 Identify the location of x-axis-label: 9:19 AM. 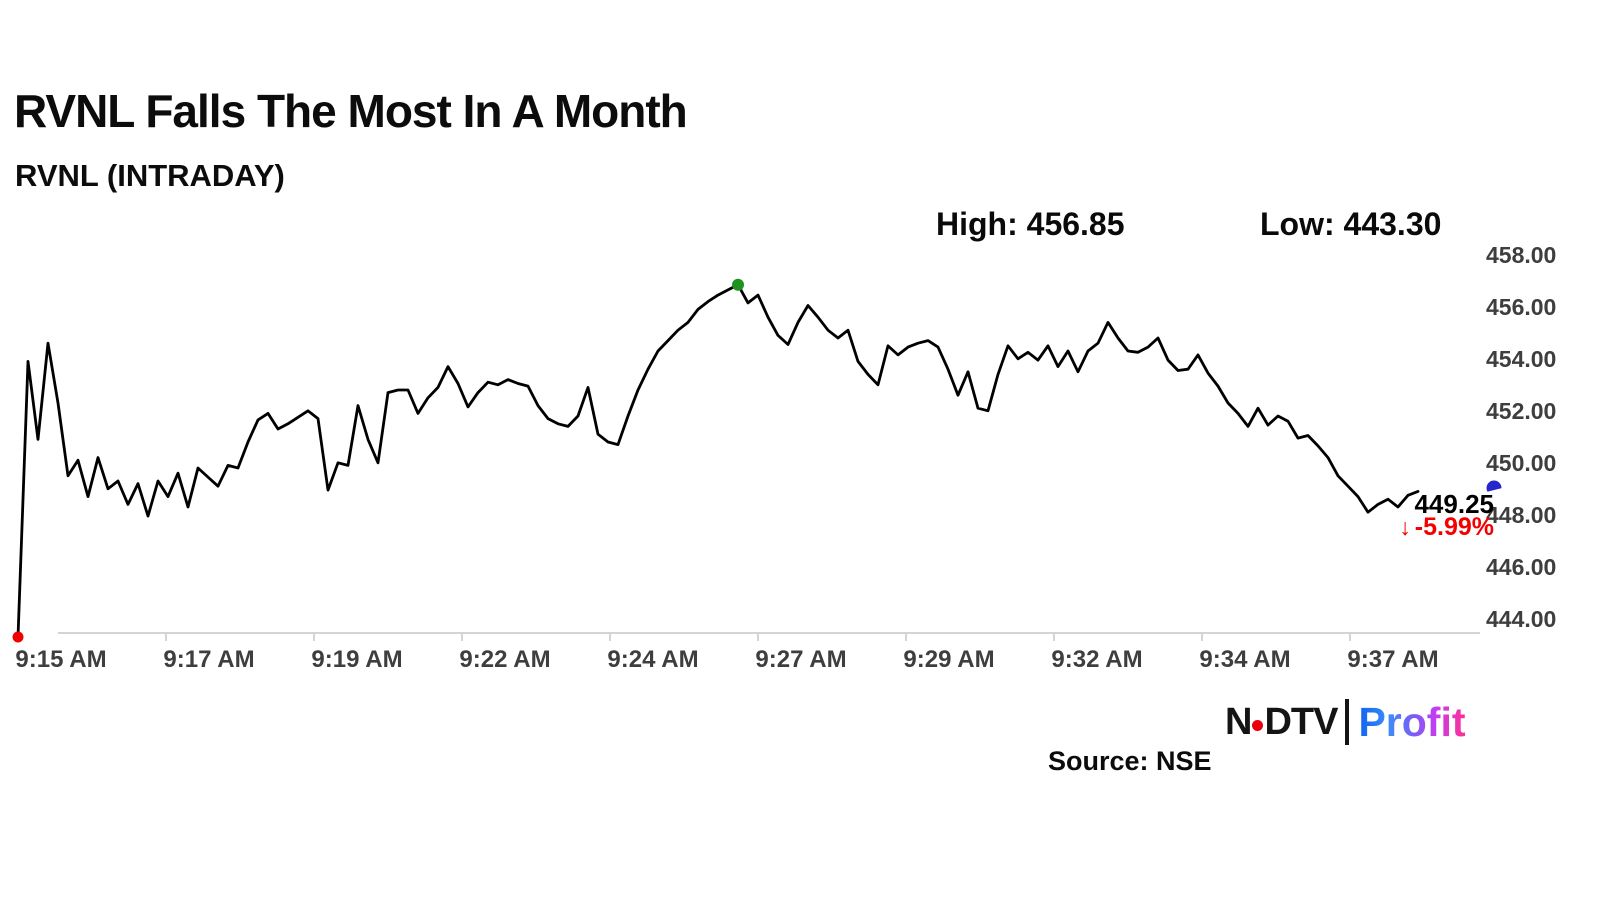
(356, 659).